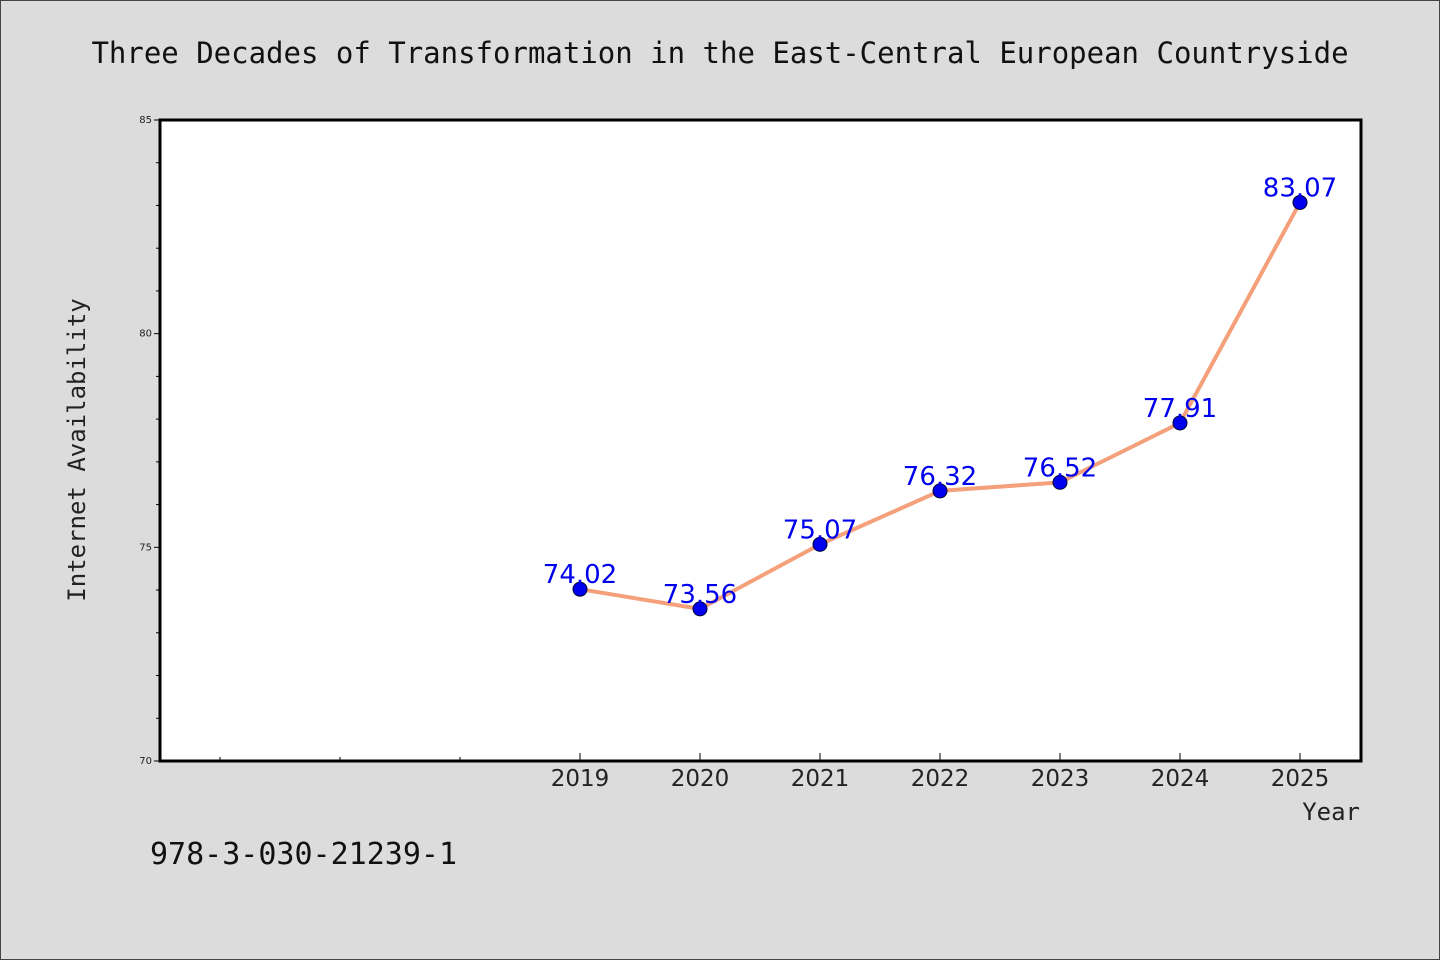 The image size is (1440, 960). I want to click on x-axis-label: Year, so click(1331, 812).